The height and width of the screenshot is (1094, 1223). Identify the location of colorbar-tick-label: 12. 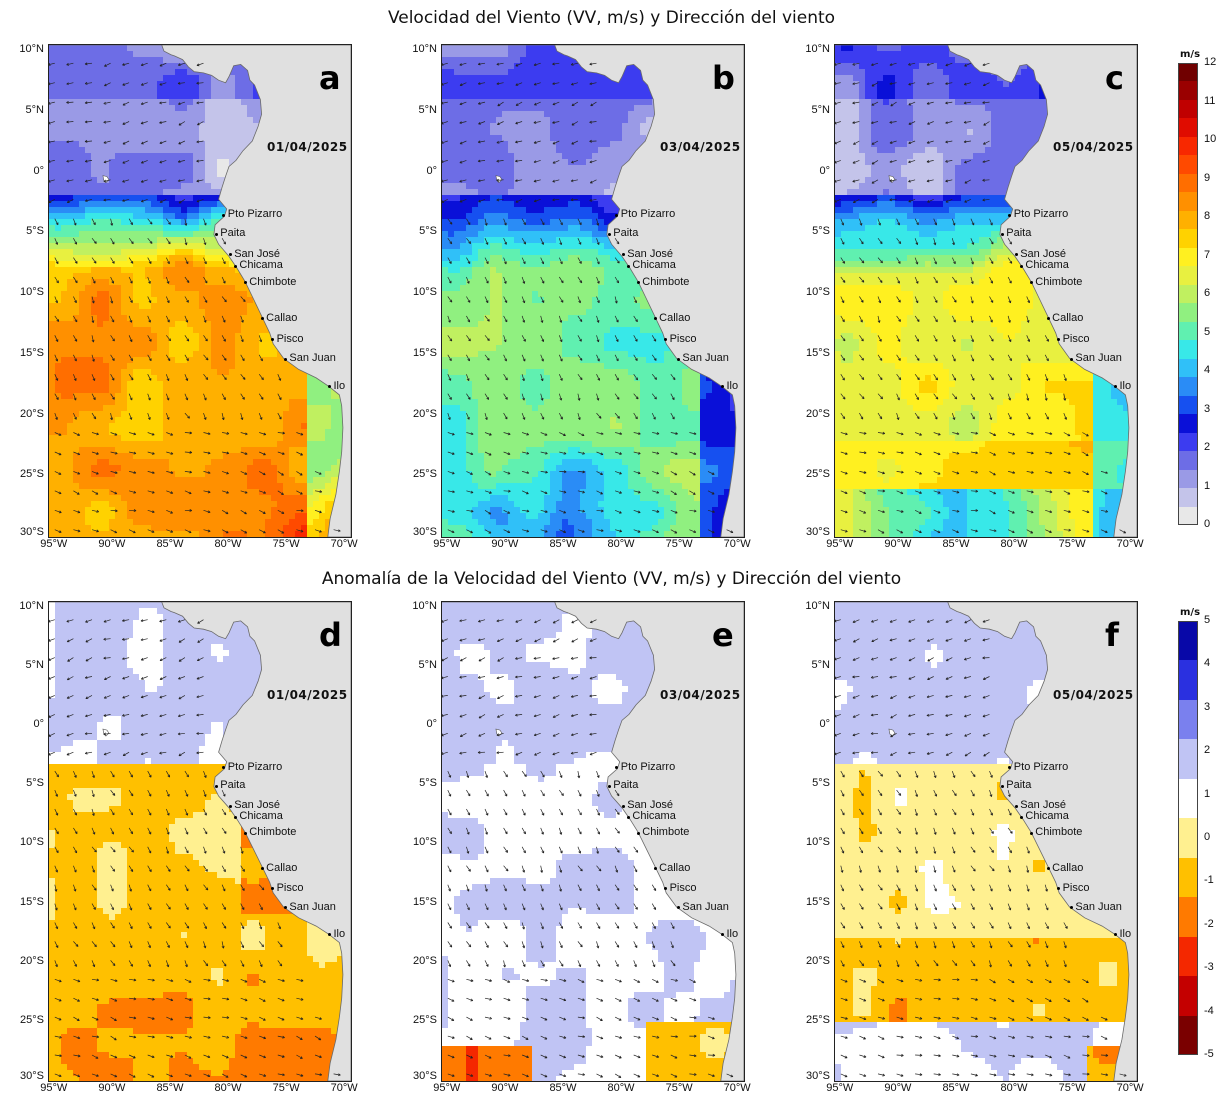
(1210, 62).